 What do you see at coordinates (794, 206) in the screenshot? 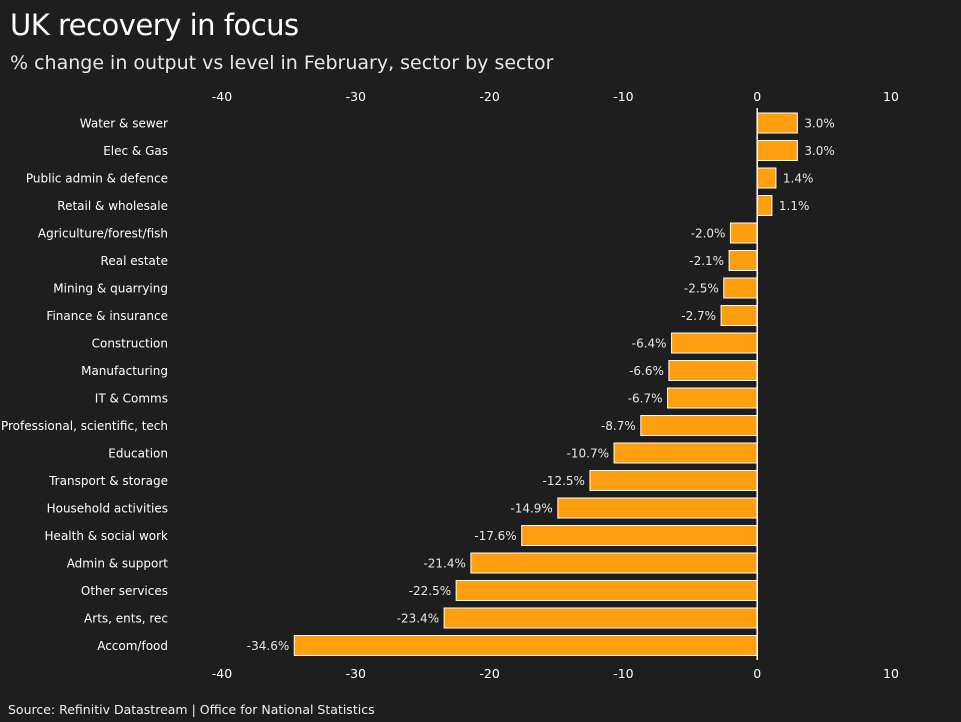
I see `value-label: 1.1%` at bounding box center [794, 206].